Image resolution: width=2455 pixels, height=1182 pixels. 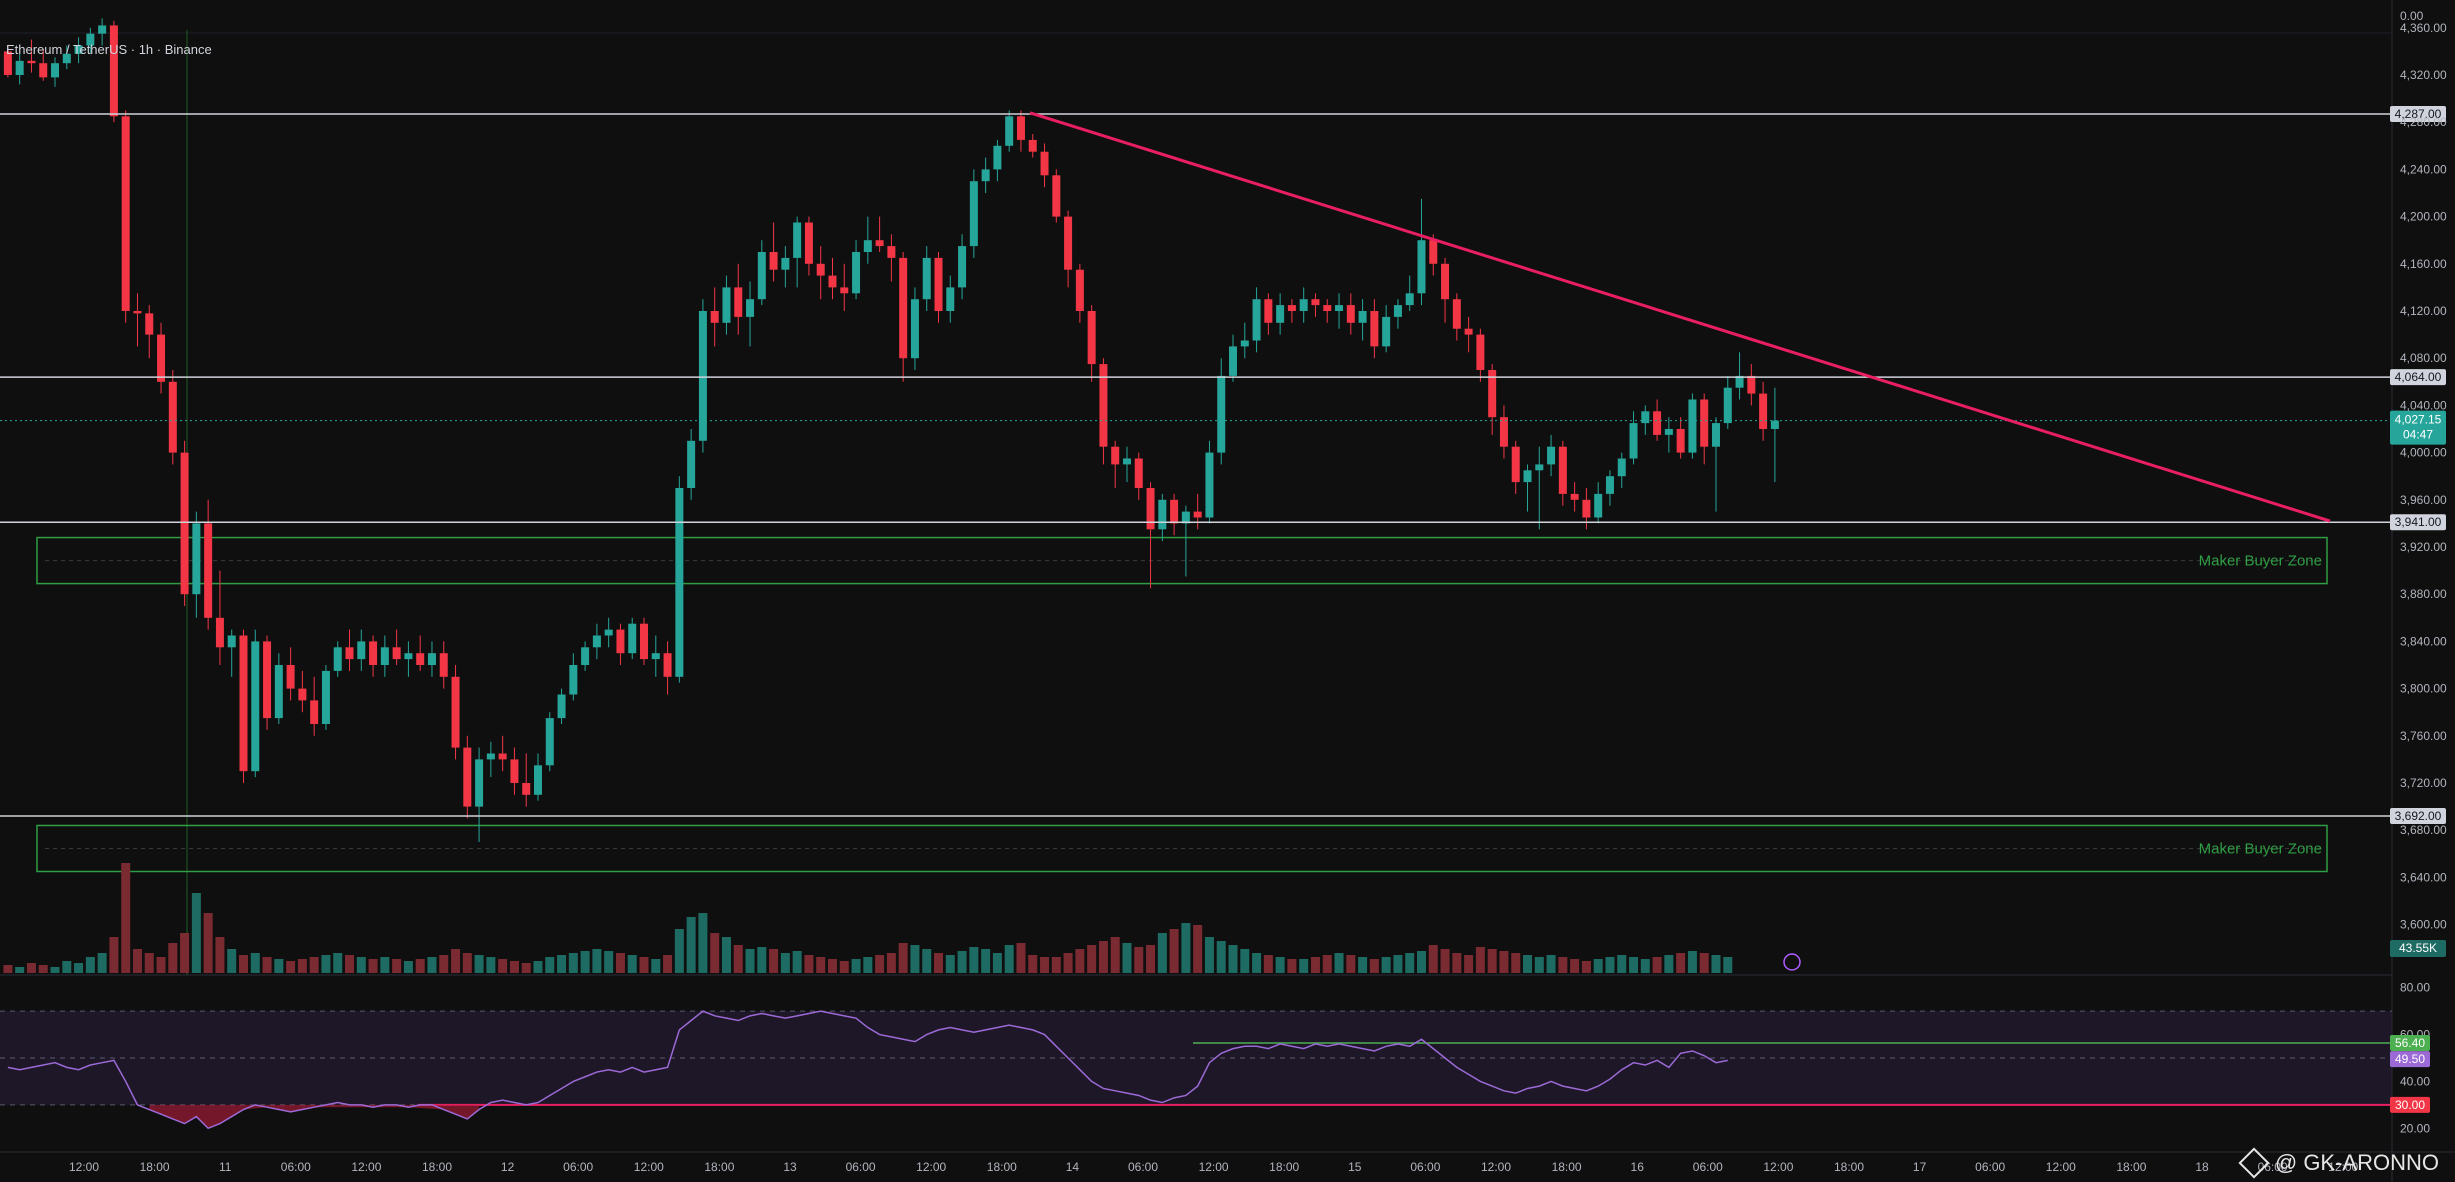 What do you see at coordinates (2410, 1105) in the screenshot?
I see `rsi-level-label: 30.00` at bounding box center [2410, 1105].